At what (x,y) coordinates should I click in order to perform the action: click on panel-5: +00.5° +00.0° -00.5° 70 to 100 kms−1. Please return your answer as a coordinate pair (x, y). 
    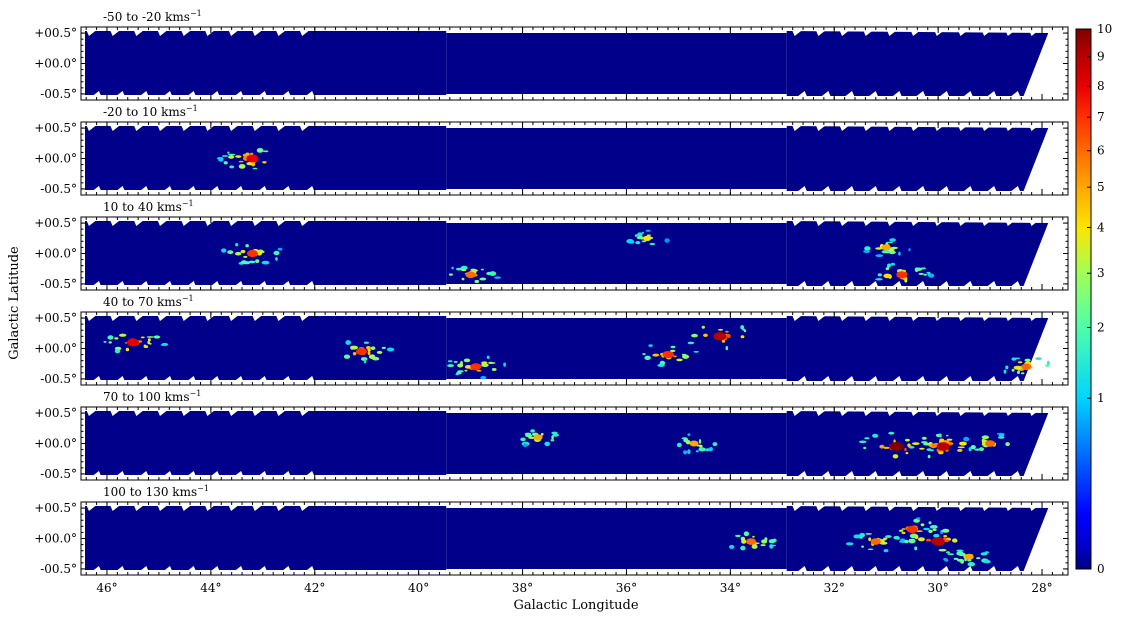
    Looking at the image, I should click on (551, 435).